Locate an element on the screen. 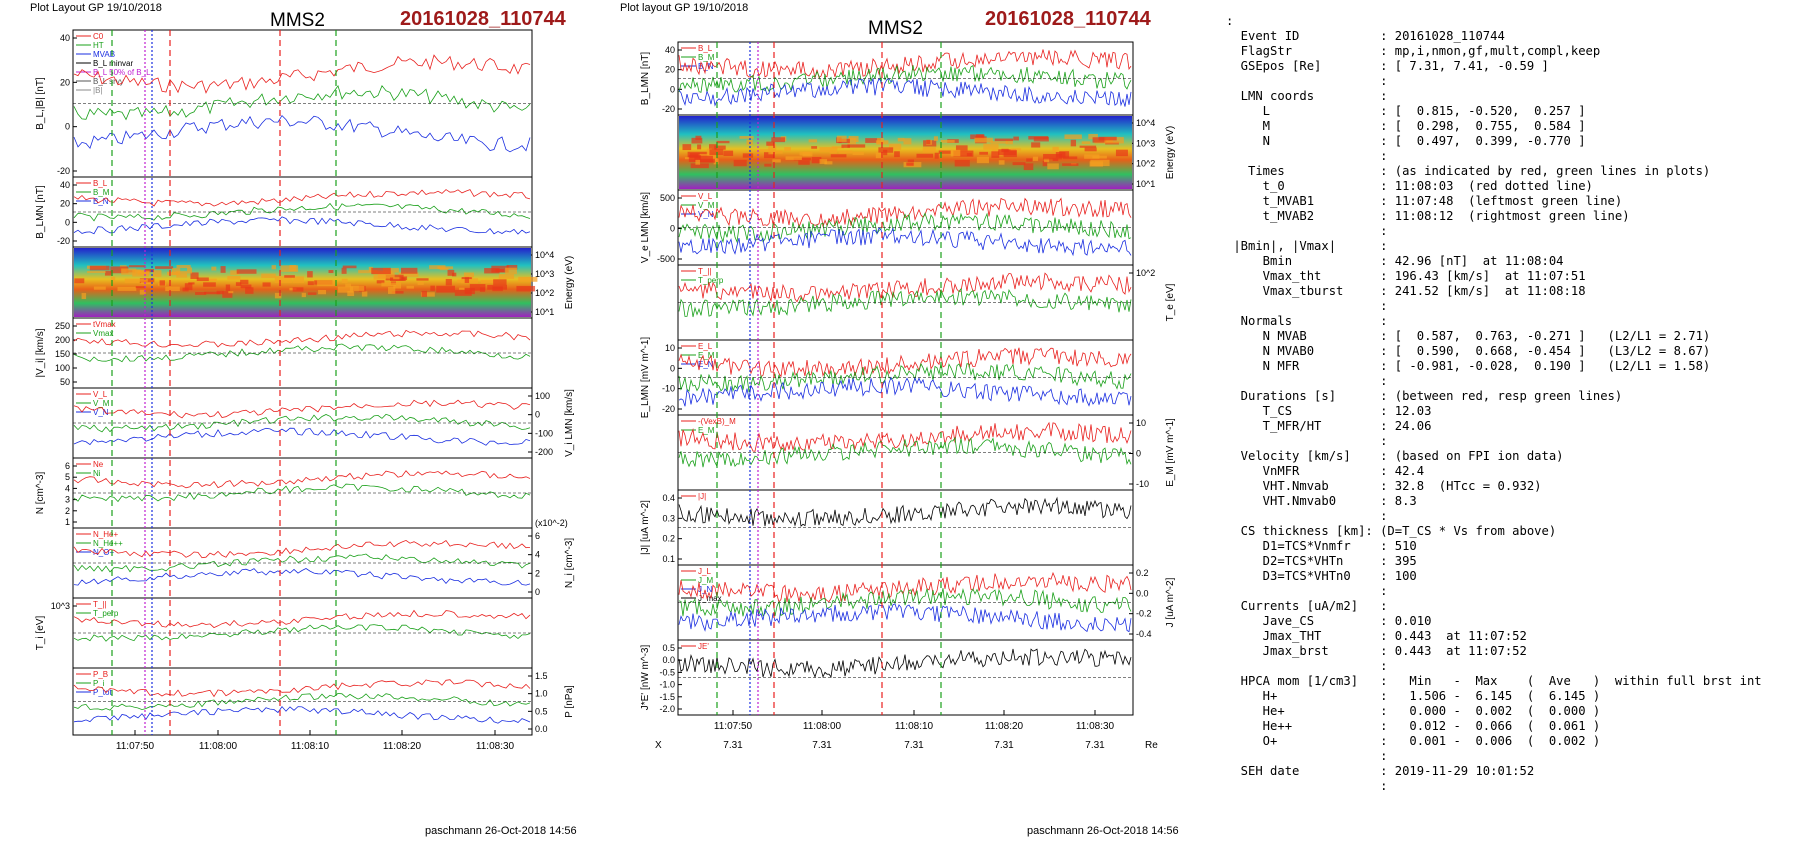 The image size is (1804, 841). time-tick-label: 11:08:10 is located at coordinates (310, 745).